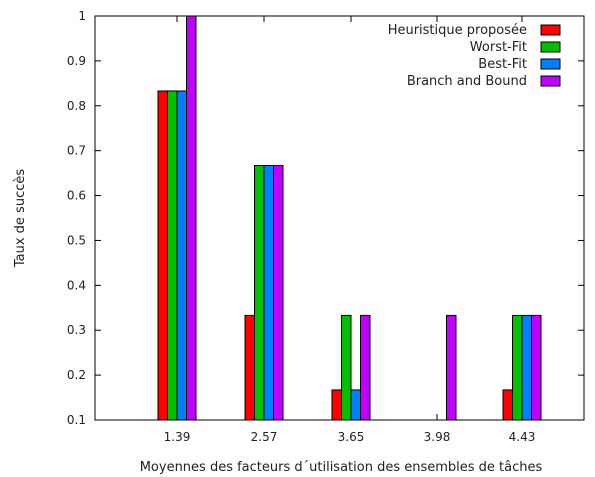 This screenshot has height=477, width=595. Describe the element at coordinates (522, 437) in the screenshot. I see `x-tick-label: 4.43` at that location.